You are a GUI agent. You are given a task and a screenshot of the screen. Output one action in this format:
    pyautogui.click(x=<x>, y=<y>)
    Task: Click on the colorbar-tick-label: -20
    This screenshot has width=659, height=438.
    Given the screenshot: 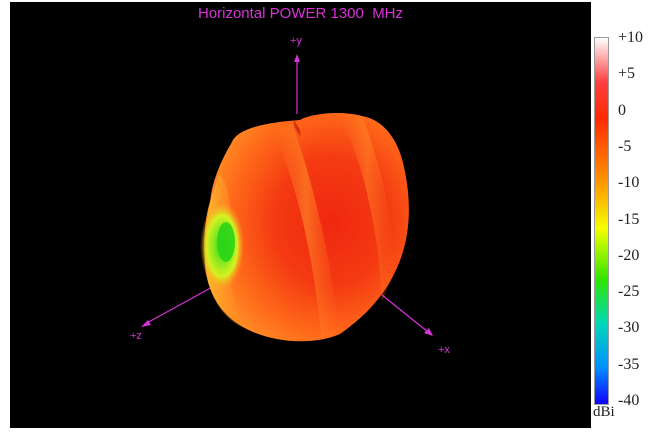 What is the action you would take?
    pyautogui.click(x=629, y=255)
    